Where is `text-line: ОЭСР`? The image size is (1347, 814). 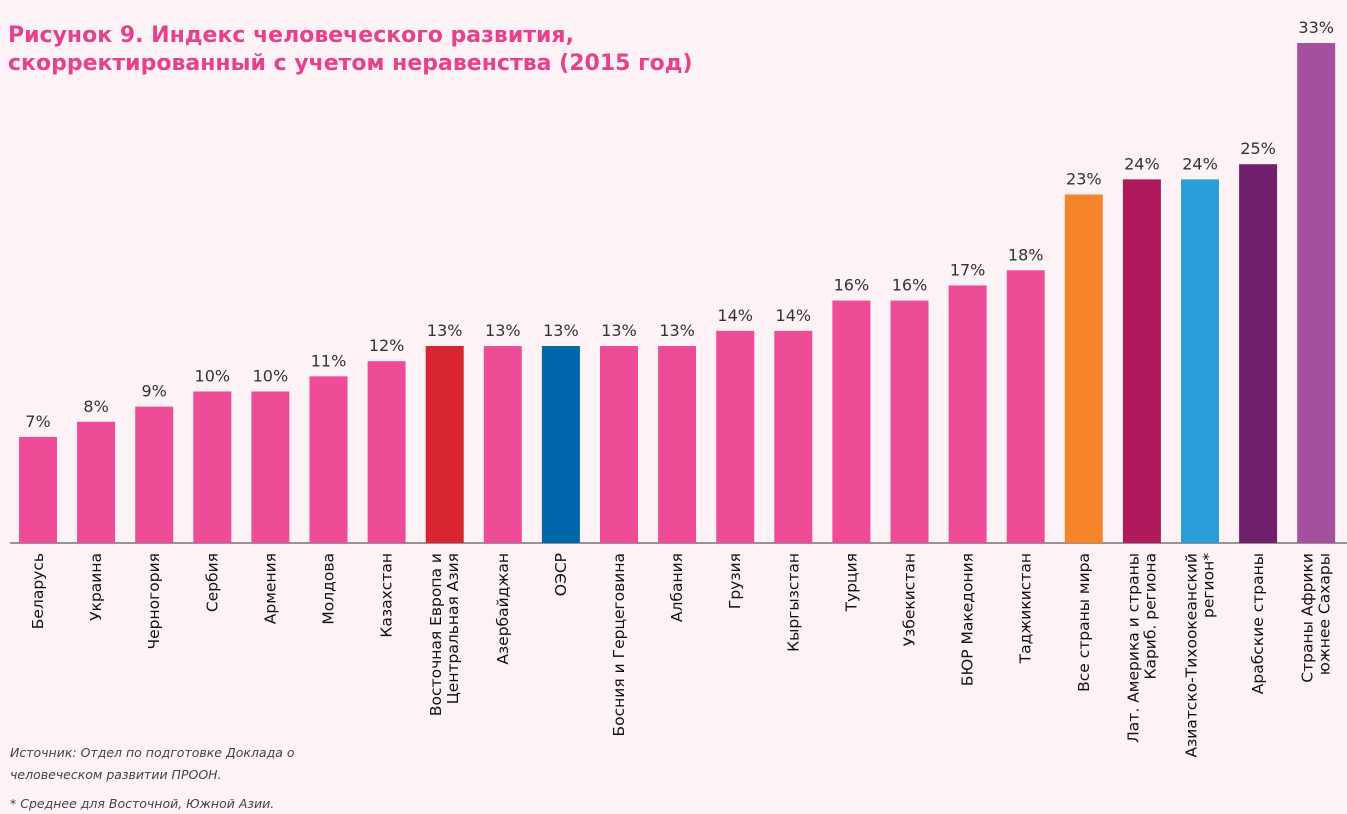
text-line: ОЭСР is located at coordinates (560, 574).